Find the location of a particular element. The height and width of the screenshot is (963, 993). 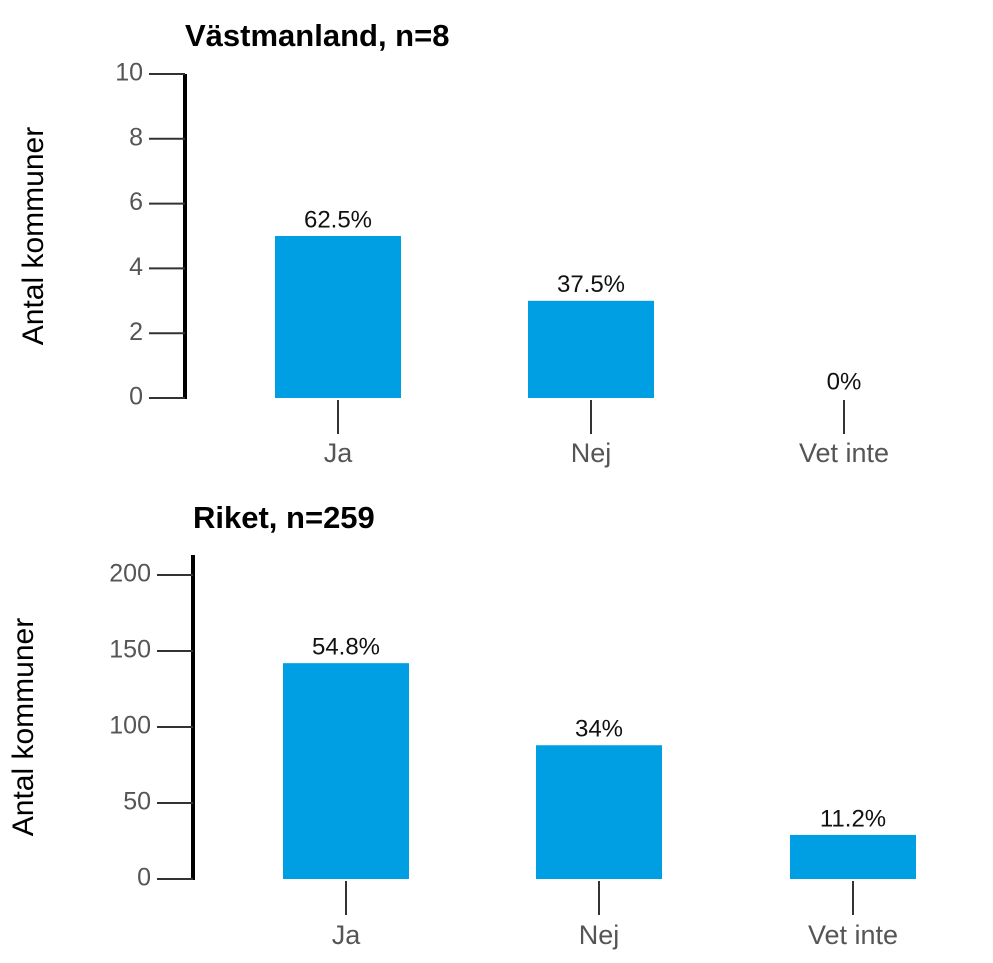

y-tick-label: 10 is located at coordinates (129, 73).